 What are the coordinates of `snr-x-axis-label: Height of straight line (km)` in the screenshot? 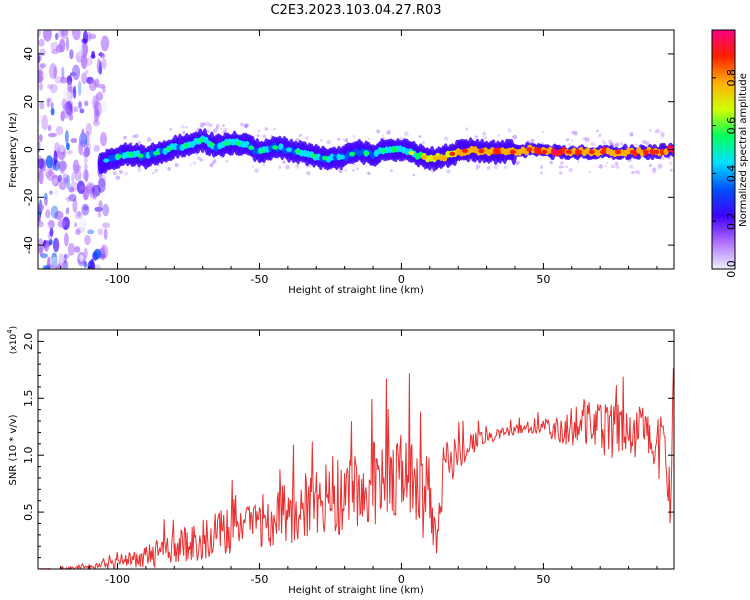 It's located at (356, 590).